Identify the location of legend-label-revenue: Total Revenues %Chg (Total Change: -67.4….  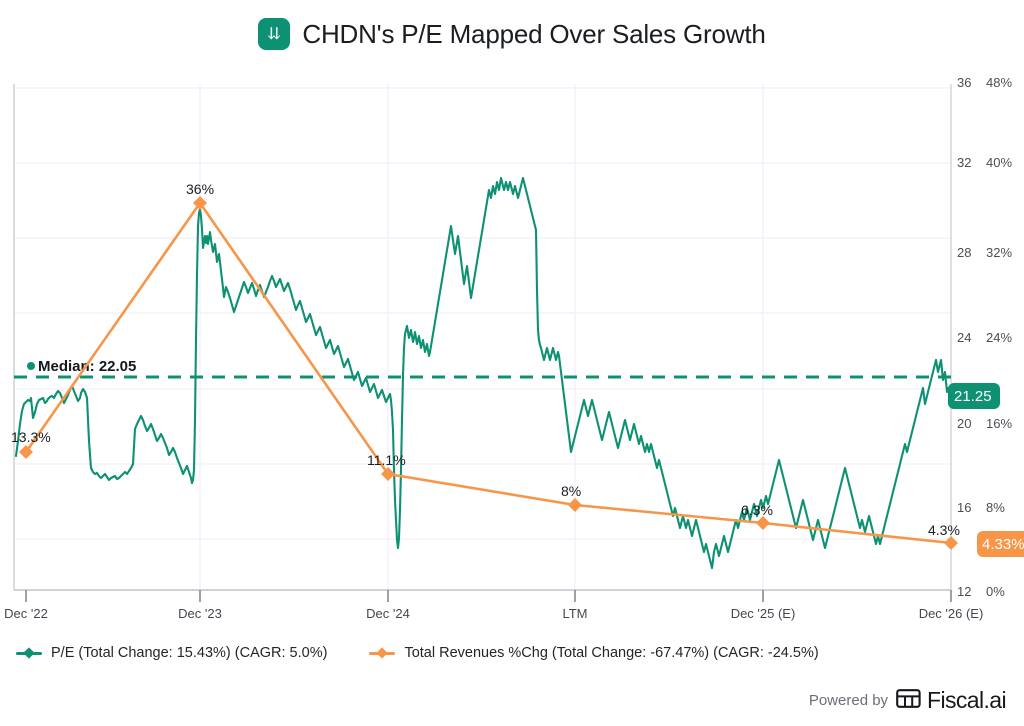
(611, 653).